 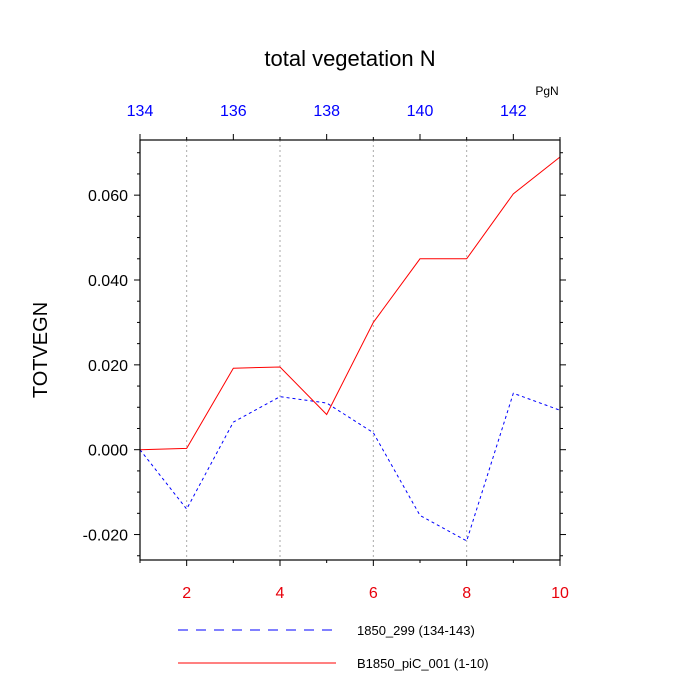 I want to click on x-axis-top: 134 136 138 140 142, so click(x=344, y=121).